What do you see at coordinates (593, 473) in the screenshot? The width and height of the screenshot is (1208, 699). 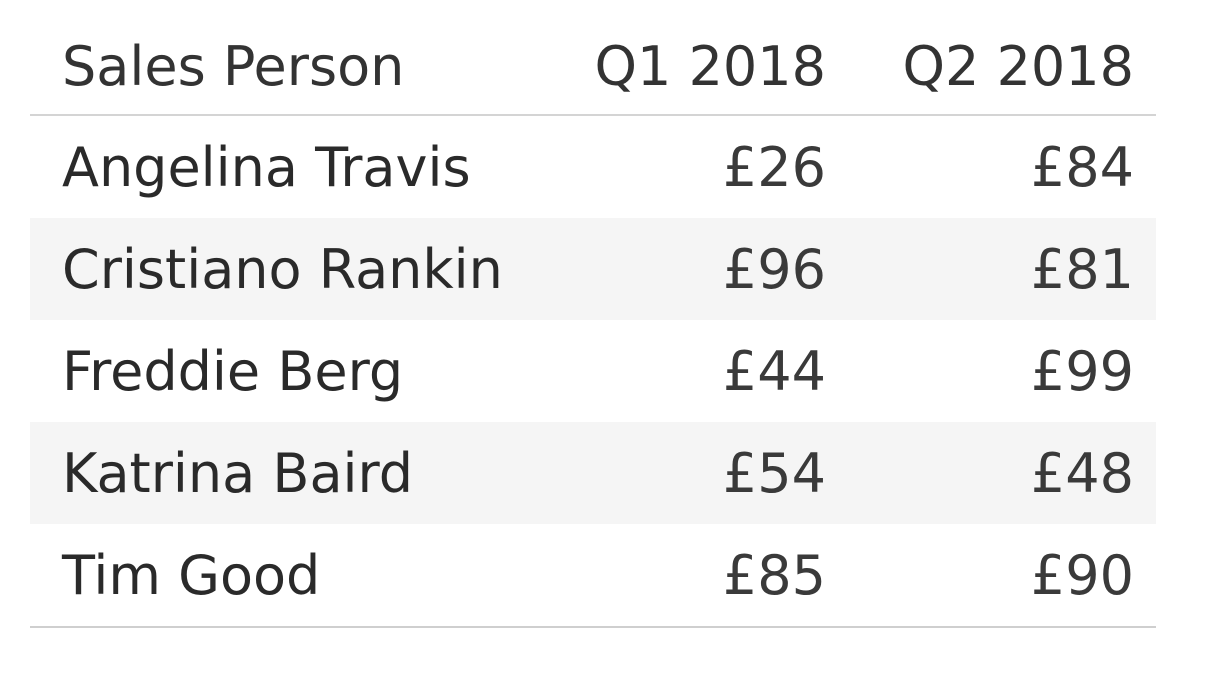 I see `table-row: Katrina Baird £54 £48` at bounding box center [593, 473].